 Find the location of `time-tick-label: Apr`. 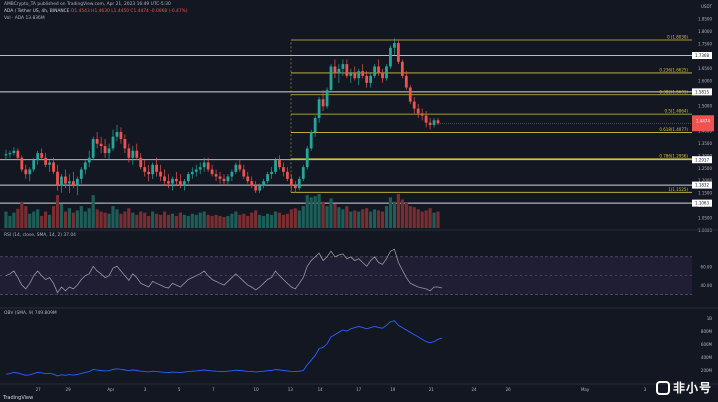

time-tick-label: Apr is located at coordinates (110, 389).